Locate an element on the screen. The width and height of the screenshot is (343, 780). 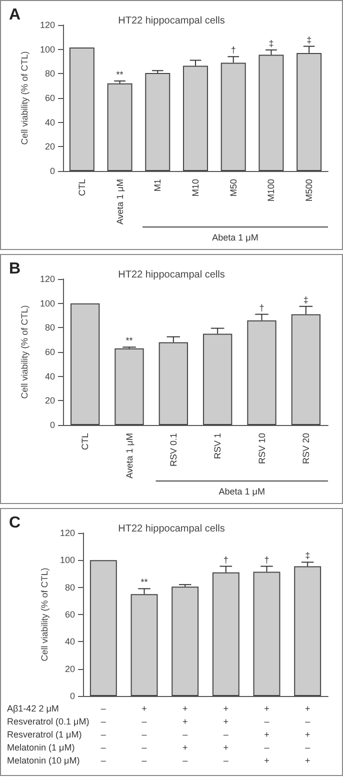
text: Resveratrol (0.1 μM) is located at coordinates (48, 721).